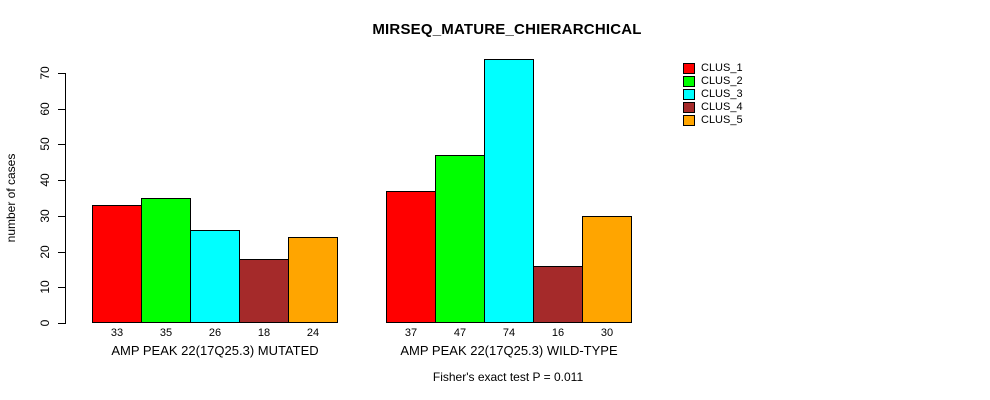 The height and width of the screenshot is (400, 990). I want to click on bar-value-label: 26, so click(215, 333).